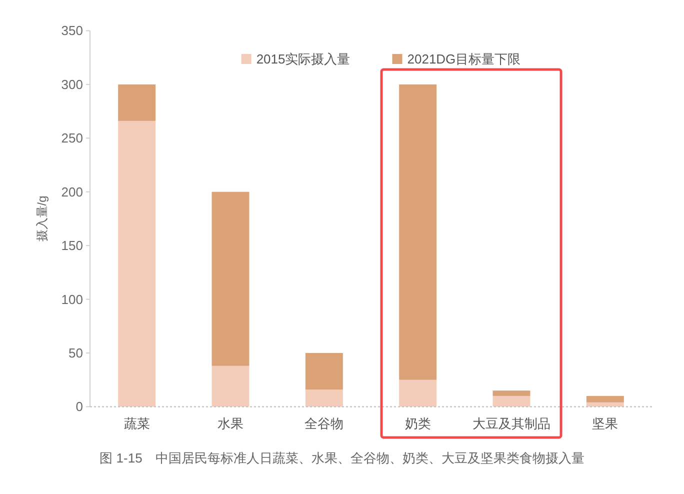 This screenshot has width=684, height=494. I want to click on y-tick-label: 350, so click(72, 30).